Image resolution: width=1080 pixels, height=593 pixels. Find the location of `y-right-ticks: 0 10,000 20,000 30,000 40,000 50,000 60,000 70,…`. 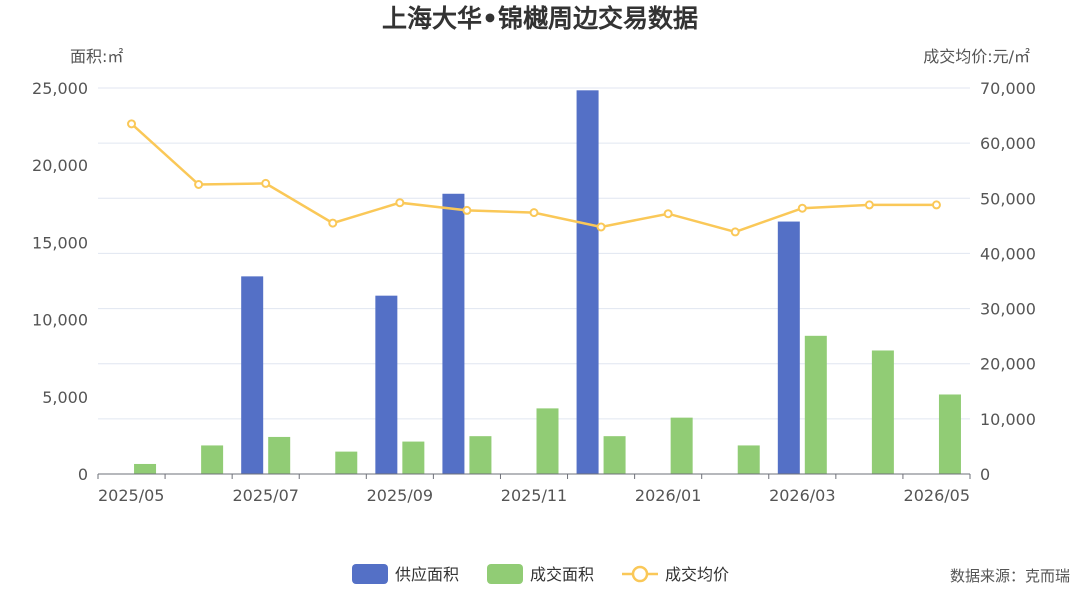

y-right-ticks: 0 10,000 20,000 30,000 40,000 50,000 60,000 70,… is located at coordinates (1008, 281).